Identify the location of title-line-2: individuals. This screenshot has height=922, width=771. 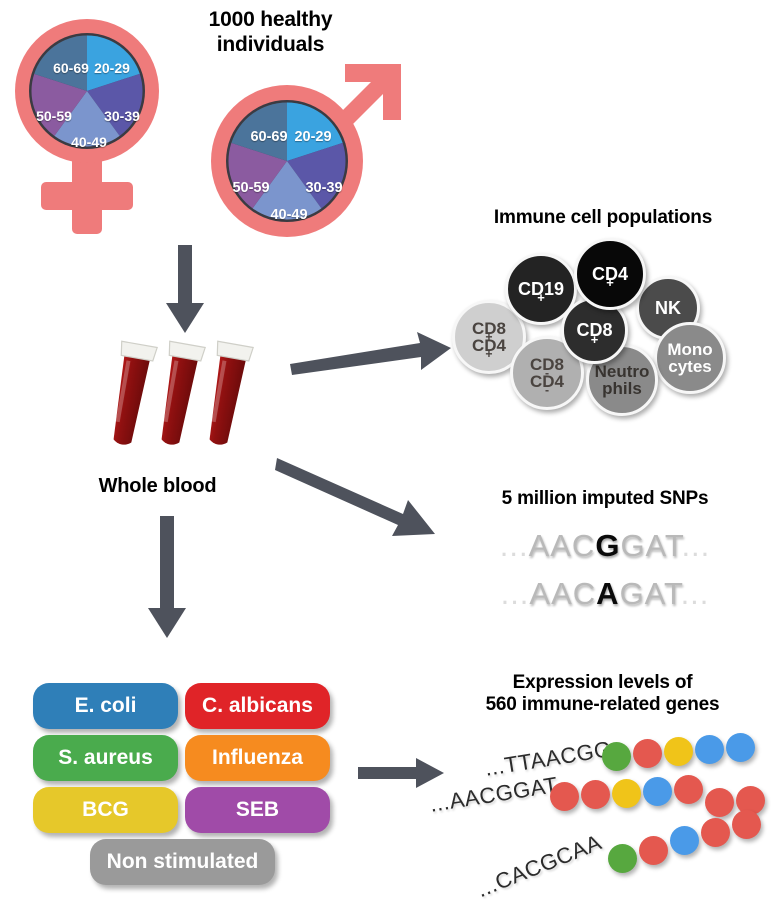
(270, 44).